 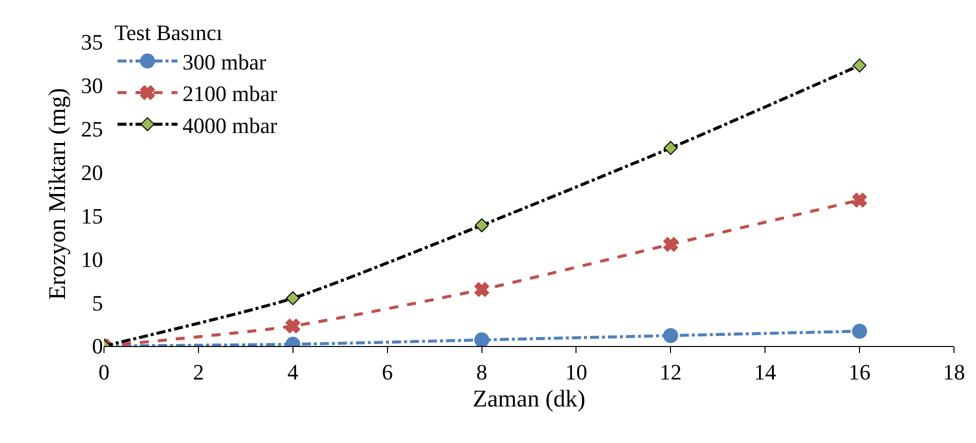 I want to click on y-tick-label: 15, so click(x=92, y=215).